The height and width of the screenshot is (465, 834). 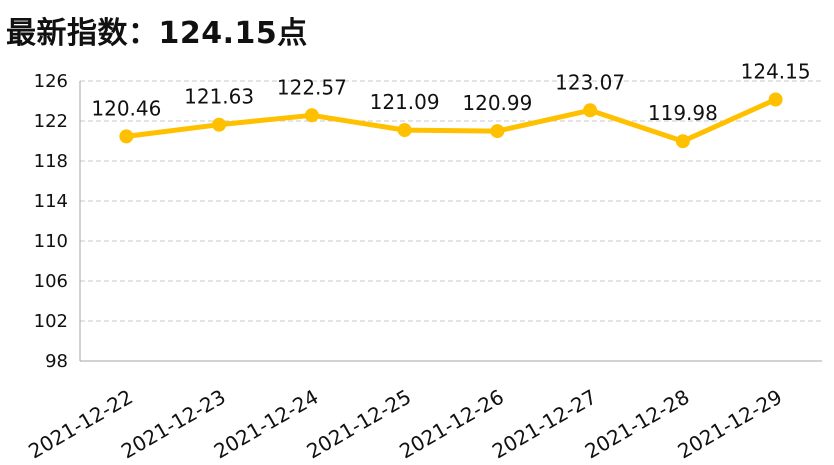 What do you see at coordinates (637, 424) in the screenshot?
I see `x-tick-label: 2021-12-28` at bounding box center [637, 424].